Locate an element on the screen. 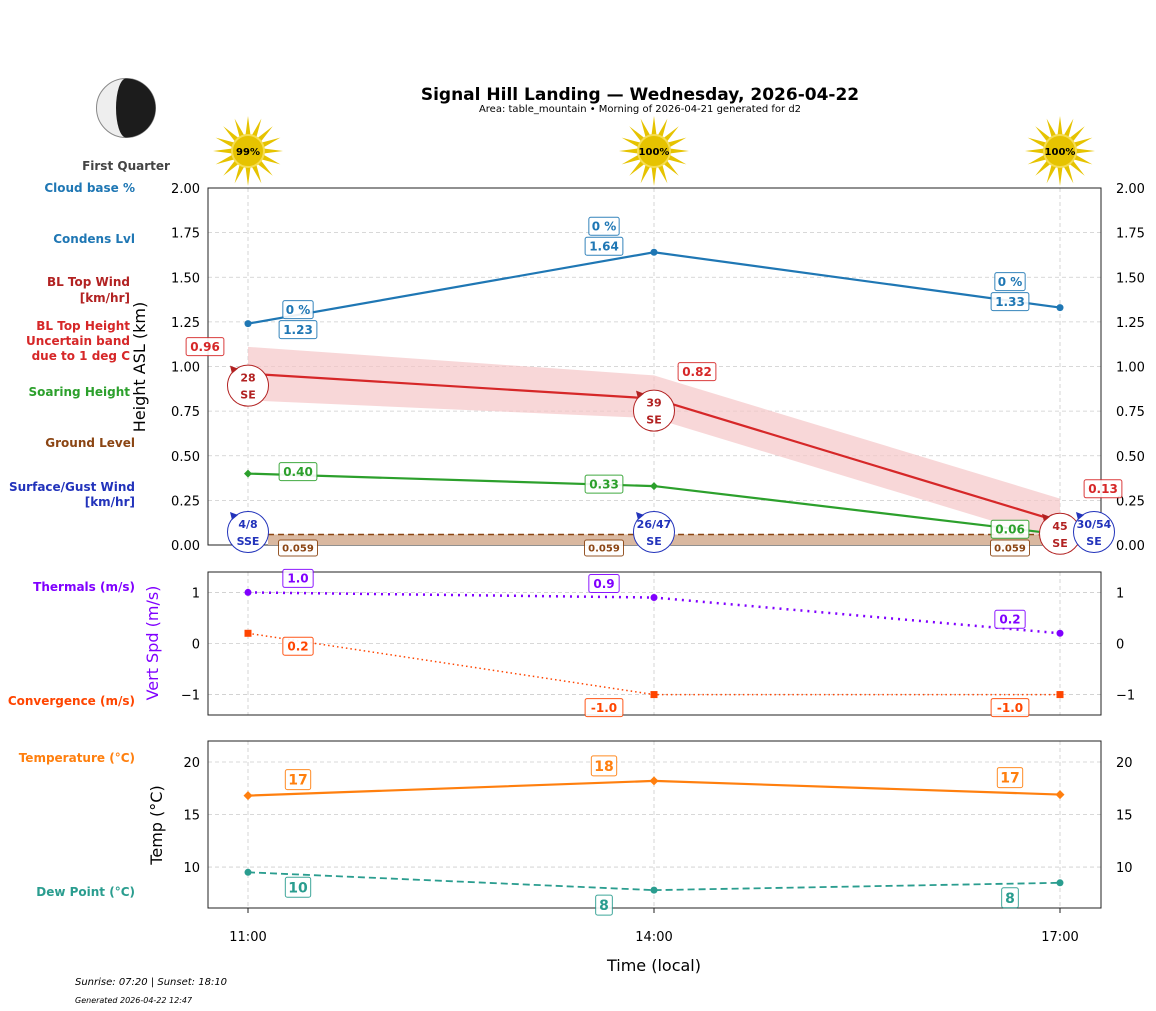 This screenshot has width=1156, height=1011. bl-uncertainty-band is located at coordinates (654, 444).